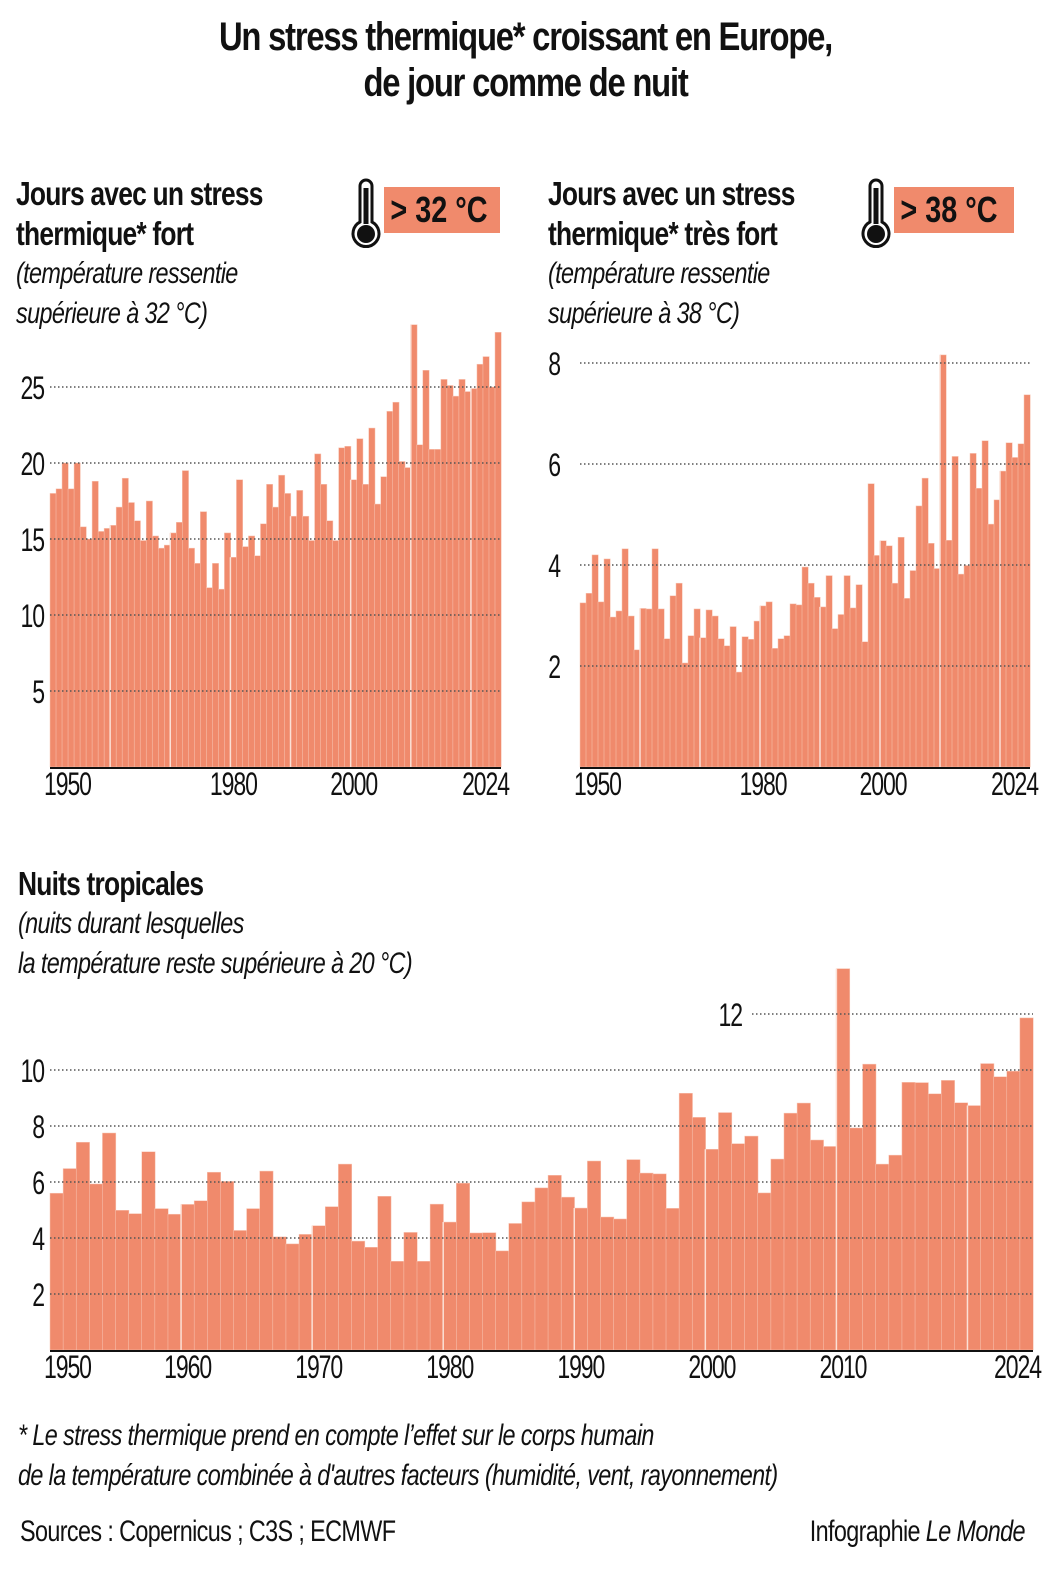  What do you see at coordinates (1000, 1213) in the screenshot?
I see `bar-2022` at bounding box center [1000, 1213].